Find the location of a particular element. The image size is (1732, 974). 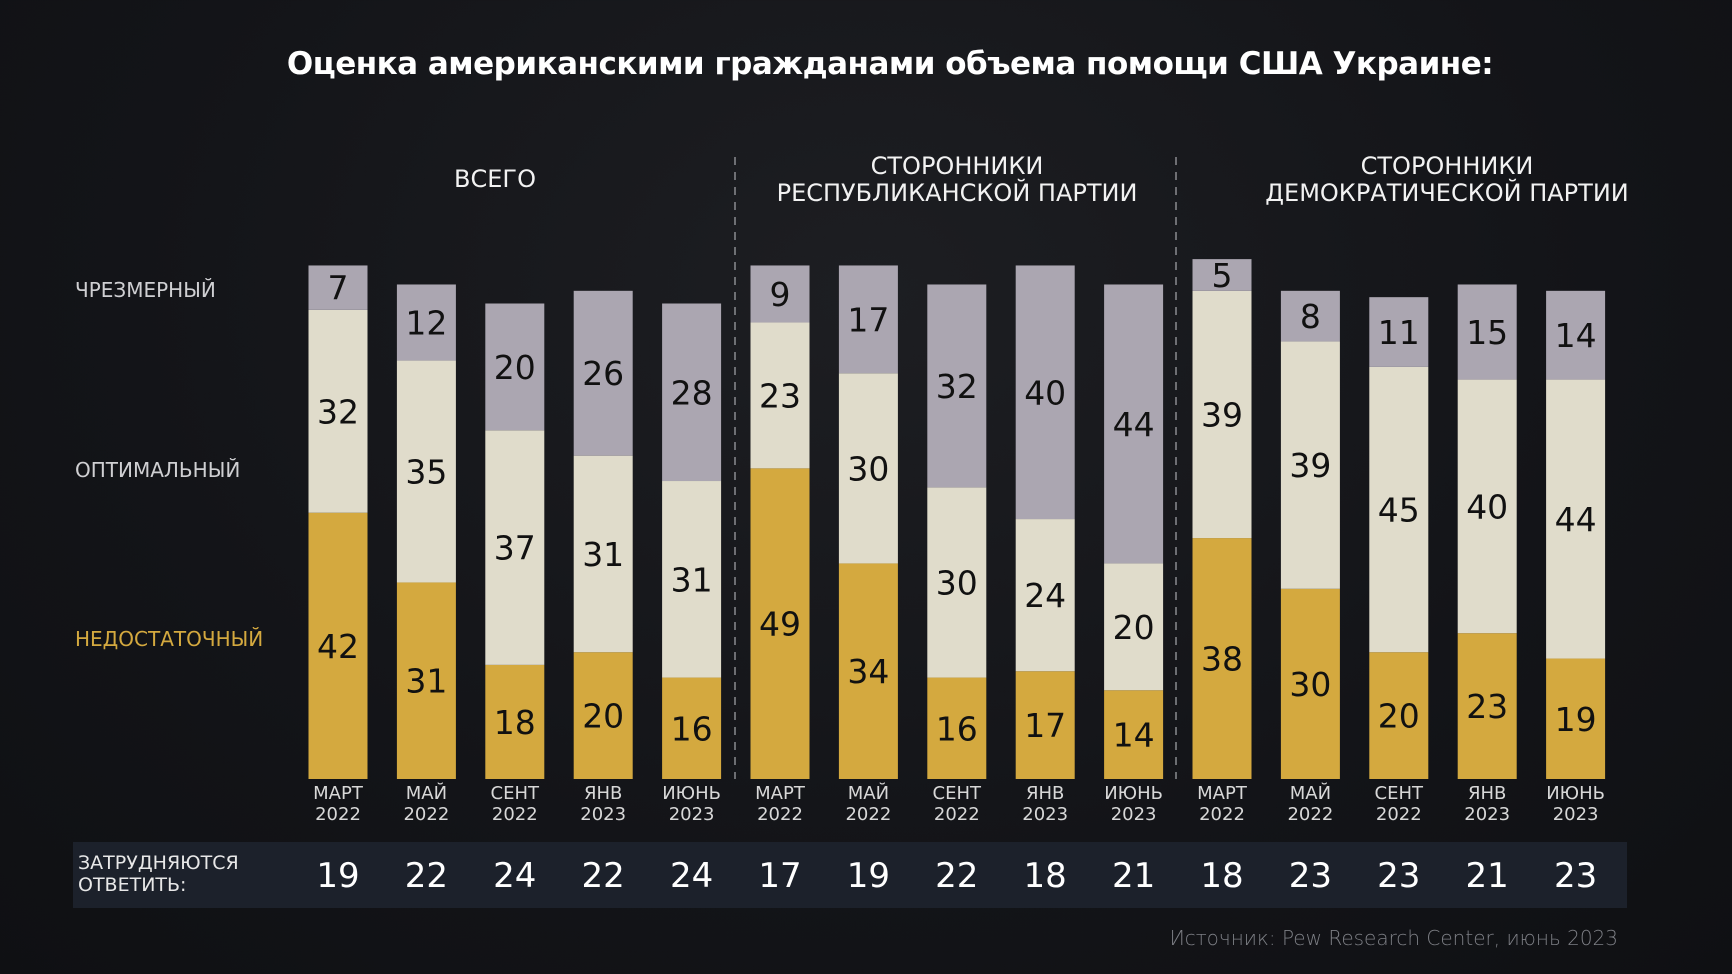

data-label: 28 is located at coordinates (692, 392).